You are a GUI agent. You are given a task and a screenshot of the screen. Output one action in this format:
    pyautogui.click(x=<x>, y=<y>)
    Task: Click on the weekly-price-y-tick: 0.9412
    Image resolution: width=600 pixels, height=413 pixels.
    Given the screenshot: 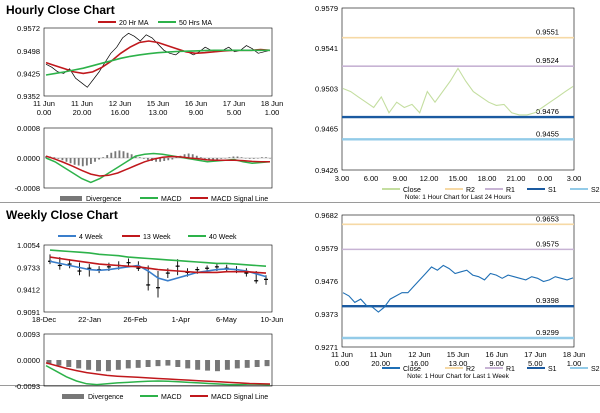 What is the action you would take?
    pyautogui.click(x=28, y=290)
    